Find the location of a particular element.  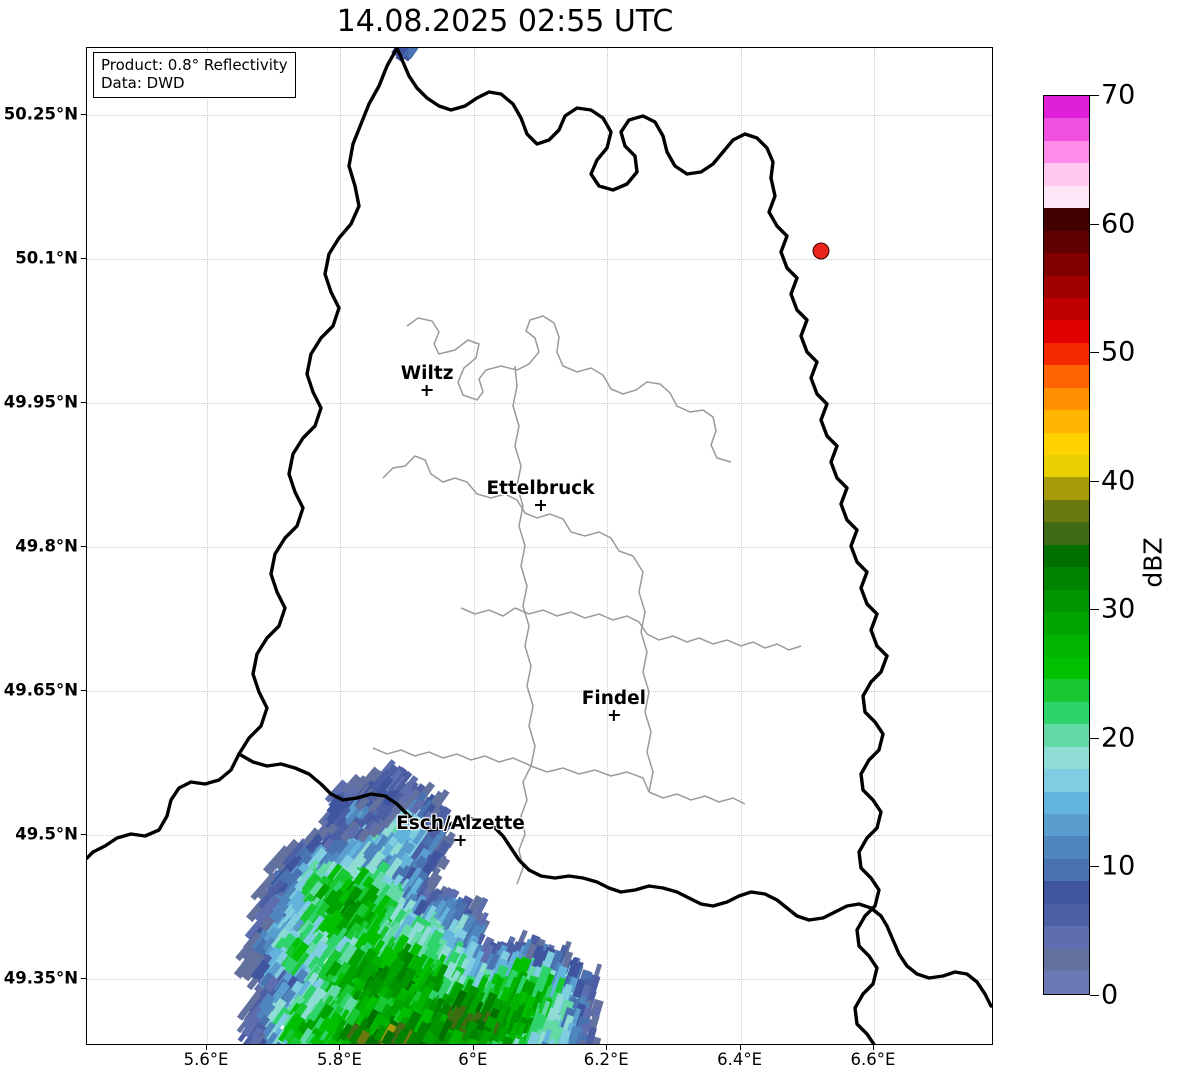

colorbar-tick-label: 40 is located at coordinates (1118, 481).